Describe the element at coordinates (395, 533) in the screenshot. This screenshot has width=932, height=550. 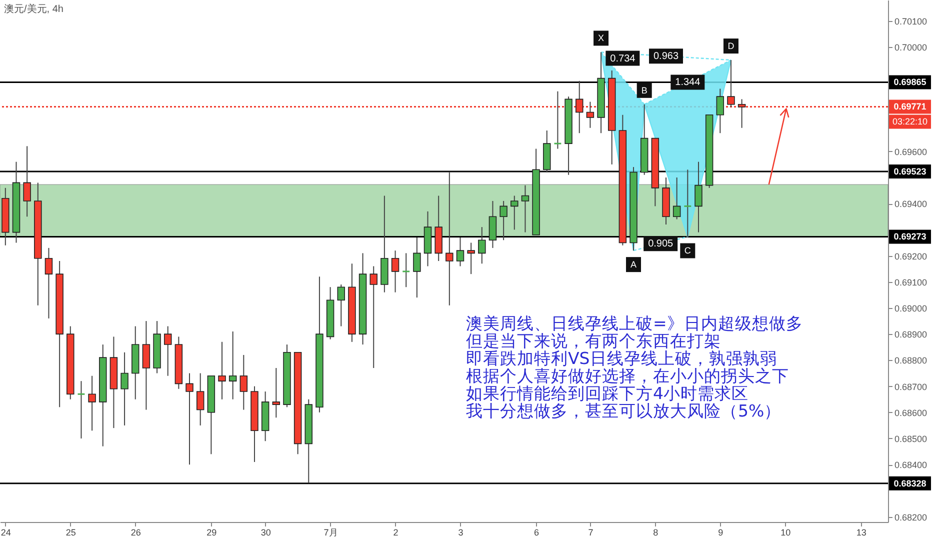
I see `x-tick-label: 2` at that location.